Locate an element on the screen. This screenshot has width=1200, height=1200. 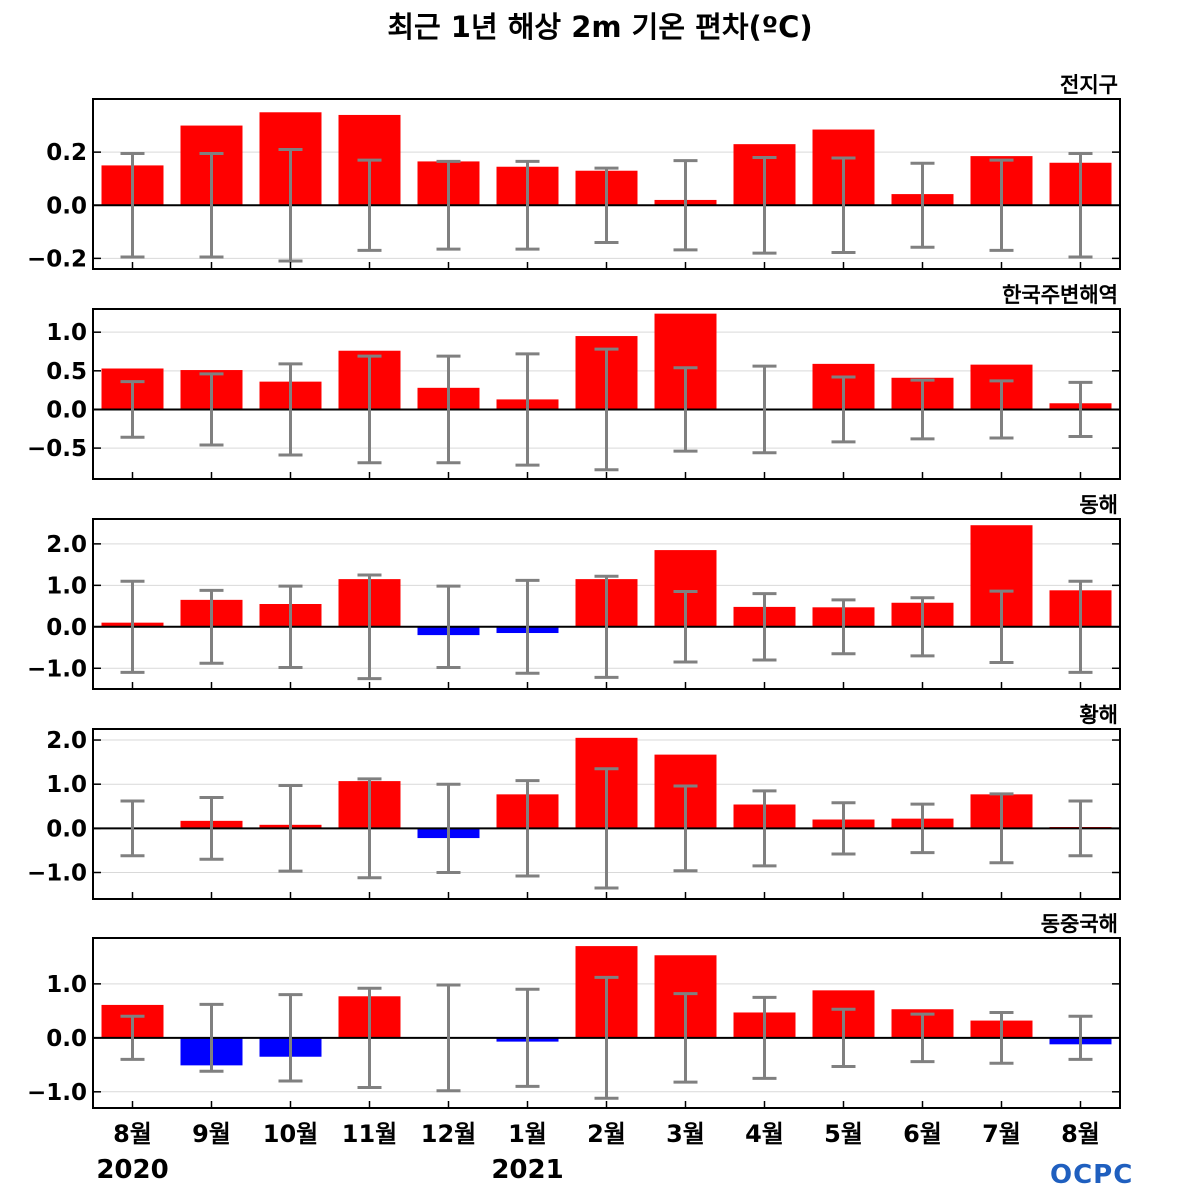
y-tick-label: 0.2 is located at coordinates (66, 153).